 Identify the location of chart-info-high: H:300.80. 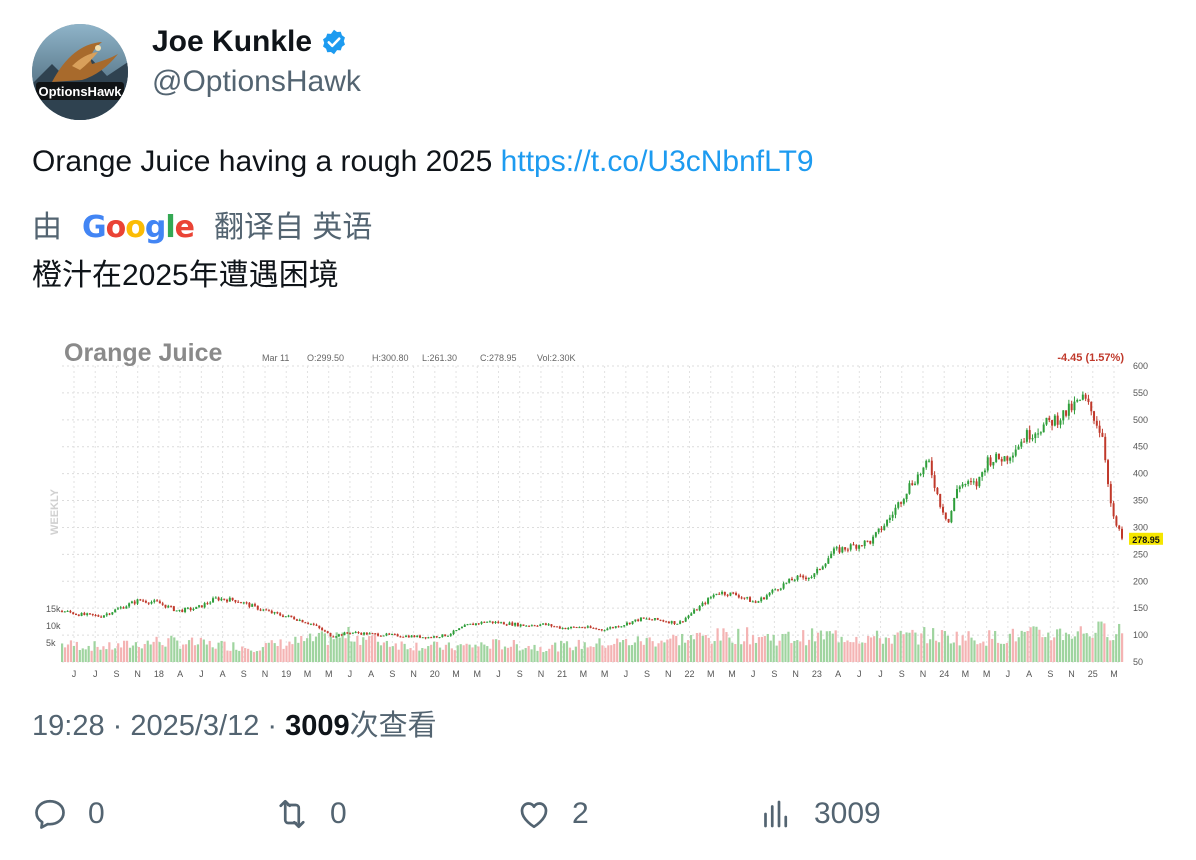
(390, 358).